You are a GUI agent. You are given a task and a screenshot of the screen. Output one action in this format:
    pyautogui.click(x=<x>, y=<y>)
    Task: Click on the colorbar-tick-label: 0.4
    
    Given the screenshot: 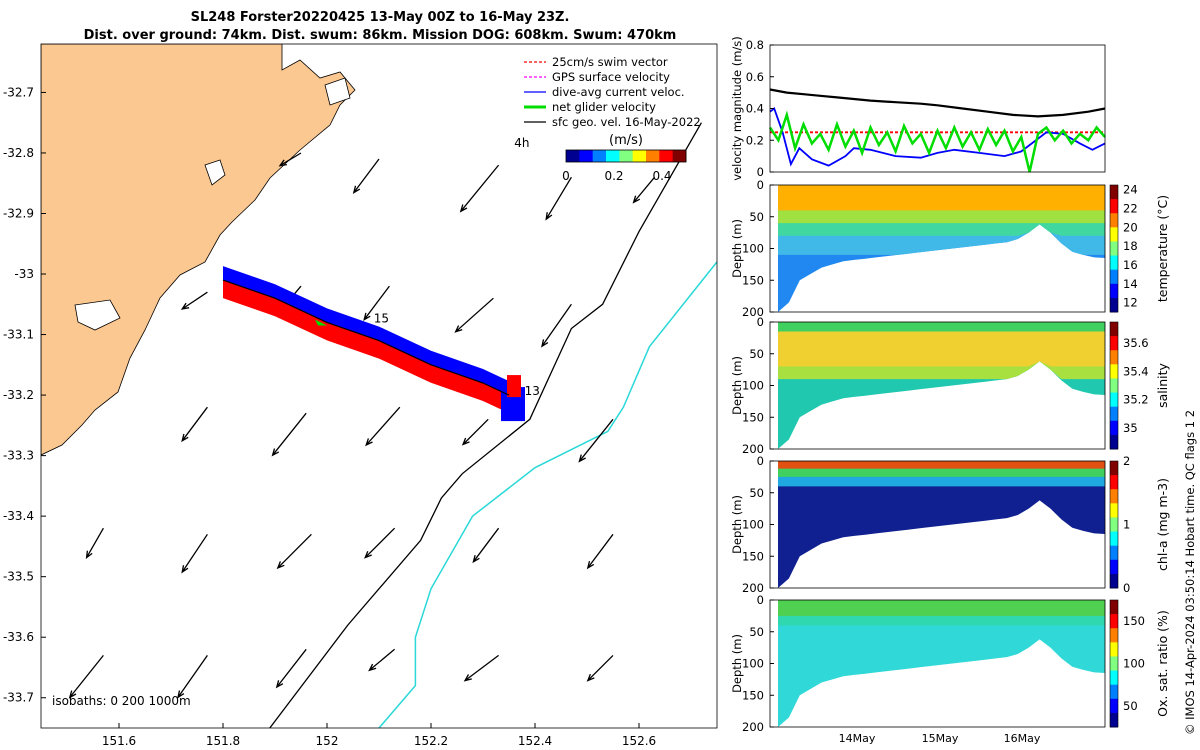 What is the action you would take?
    pyautogui.click(x=661, y=176)
    